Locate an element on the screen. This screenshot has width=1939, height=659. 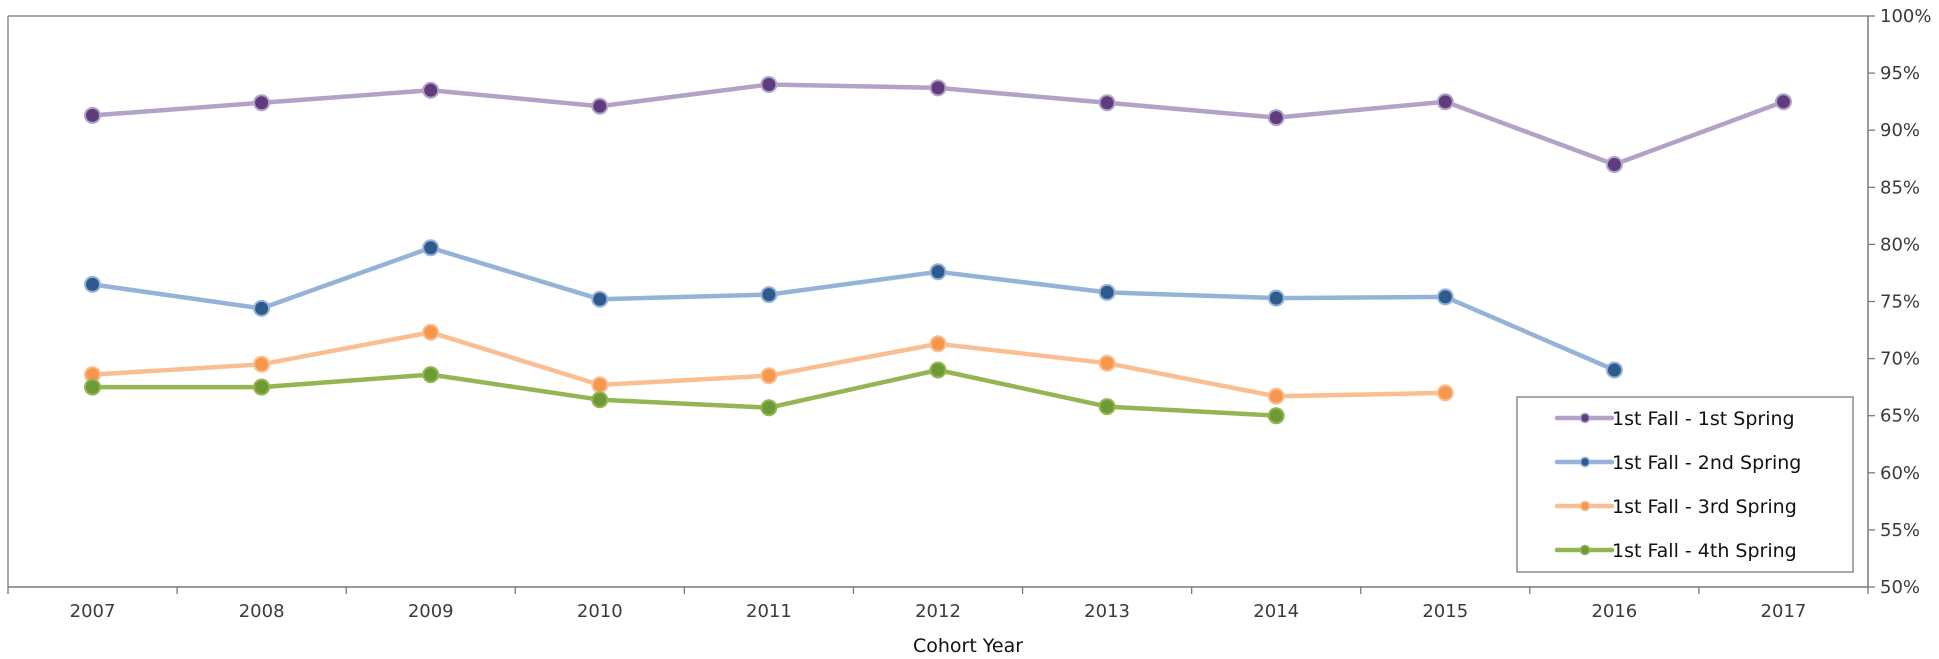
x-tick-label: 2009 is located at coordinates (431, 611).